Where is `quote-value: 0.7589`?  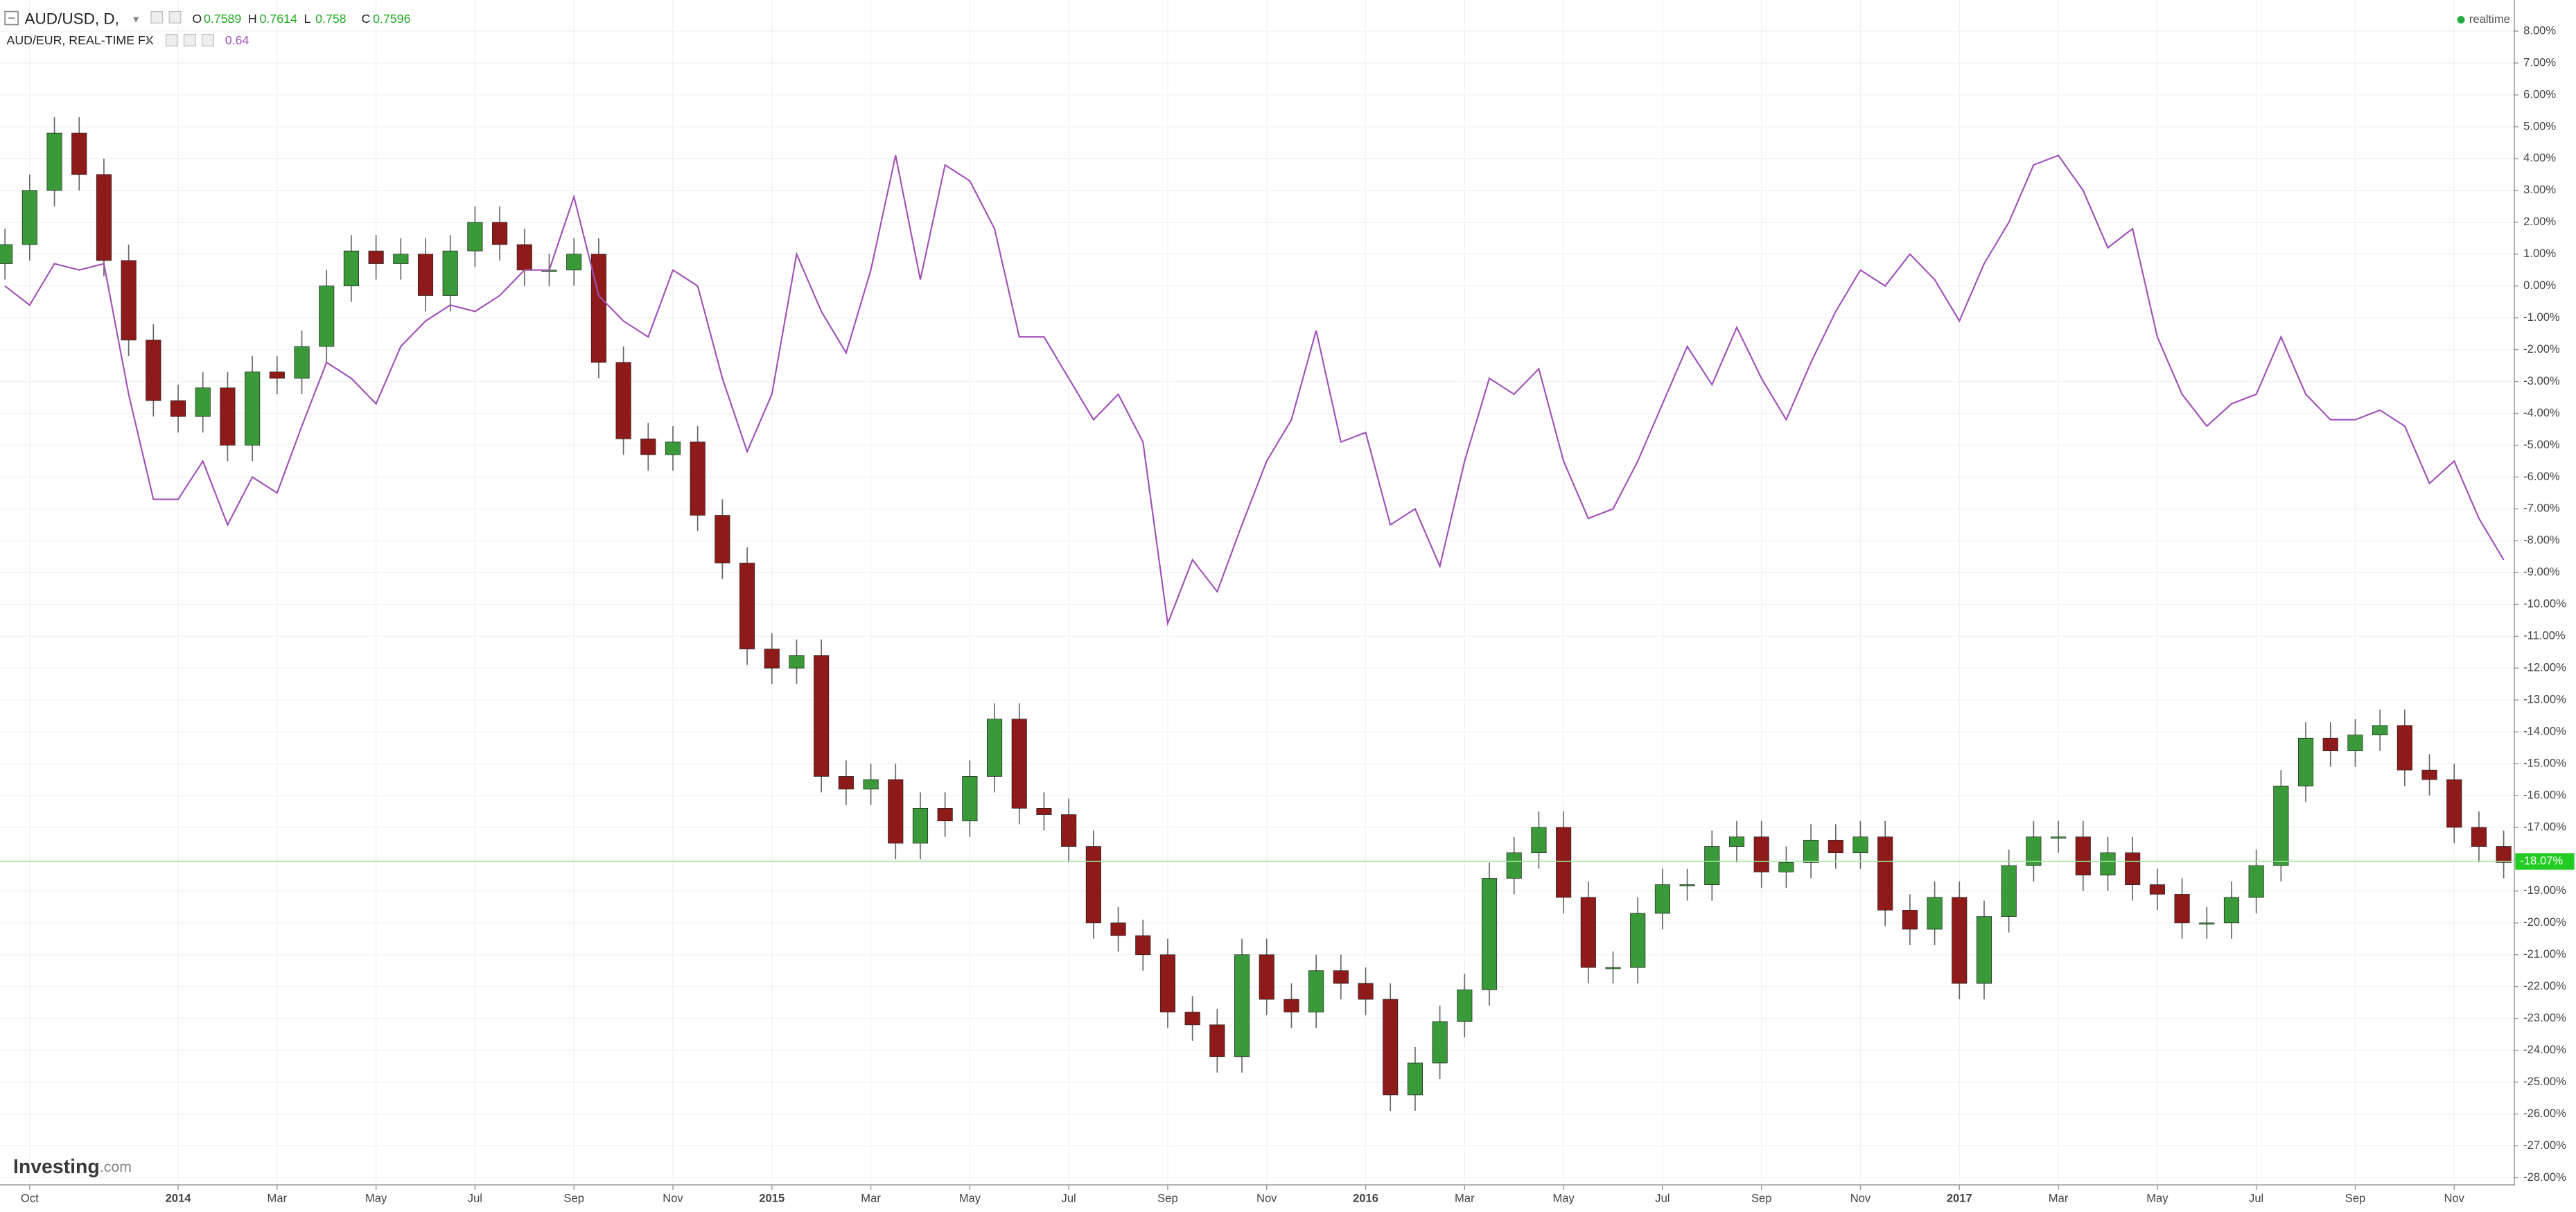
quote-value: 0.7589 is located at coordinates (222, 19).